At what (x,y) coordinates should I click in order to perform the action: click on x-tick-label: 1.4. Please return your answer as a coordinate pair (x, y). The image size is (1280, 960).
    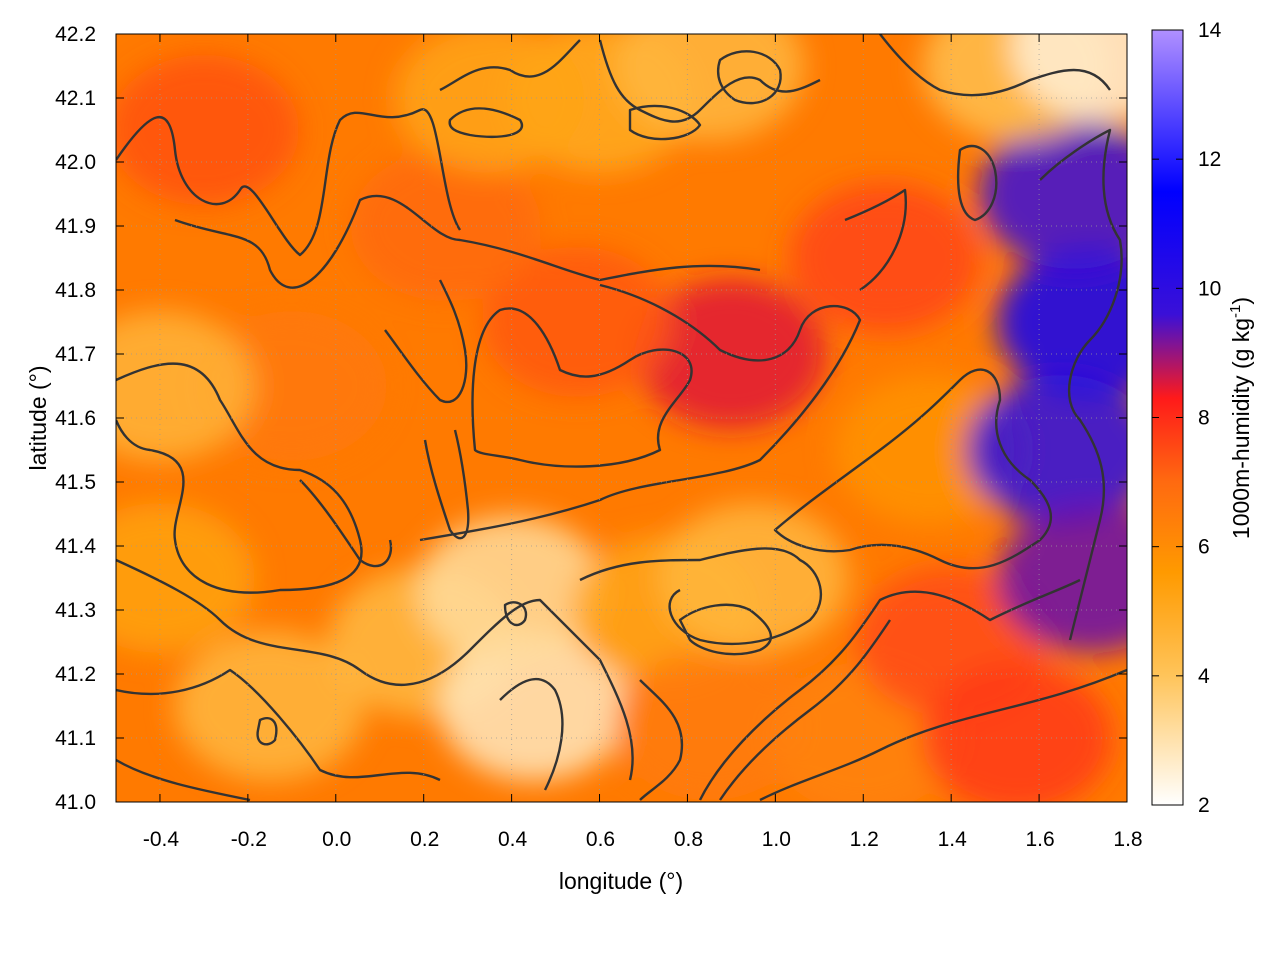
    Looking at the image, I should click on (953, 839).